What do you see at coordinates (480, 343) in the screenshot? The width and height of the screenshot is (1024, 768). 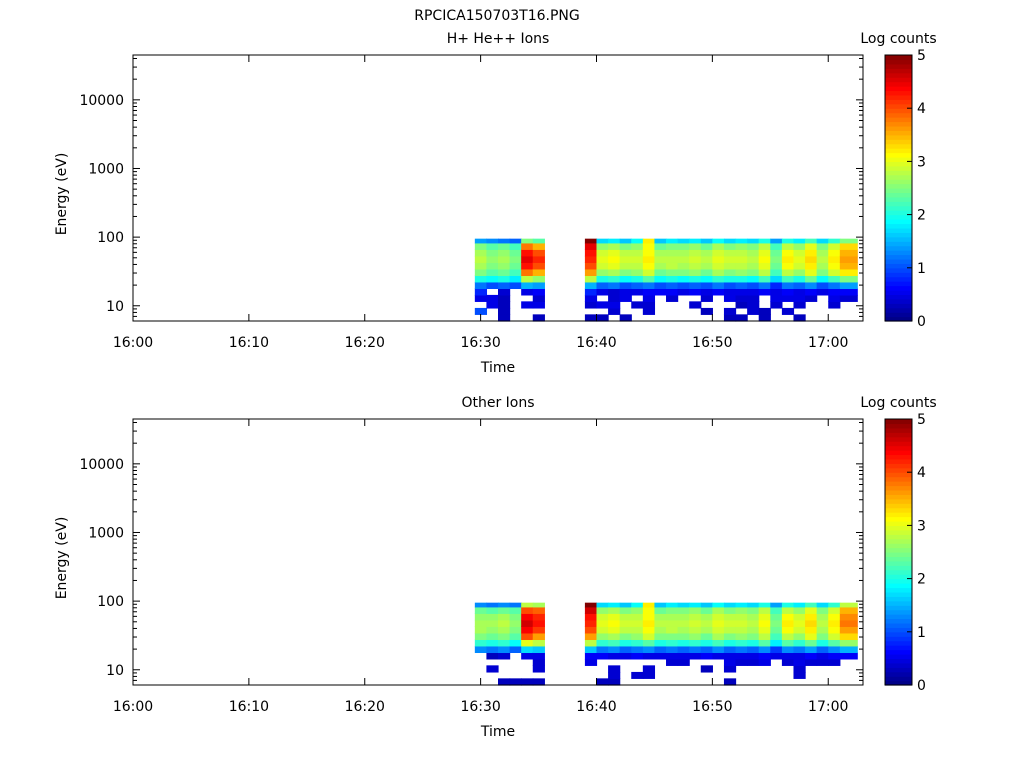 I see `x-tick-label: 16:30` at bounding box center [480, 343].